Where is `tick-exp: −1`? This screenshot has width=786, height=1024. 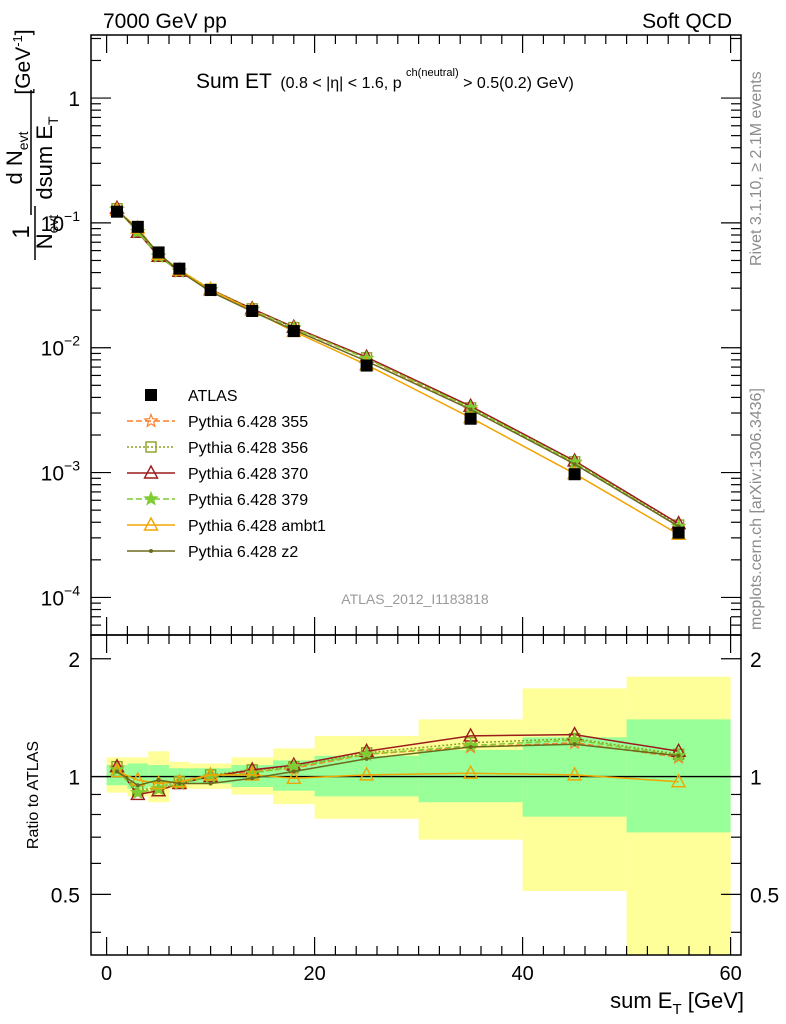 tick-exp: −1 is located at coordinates (72, 216).